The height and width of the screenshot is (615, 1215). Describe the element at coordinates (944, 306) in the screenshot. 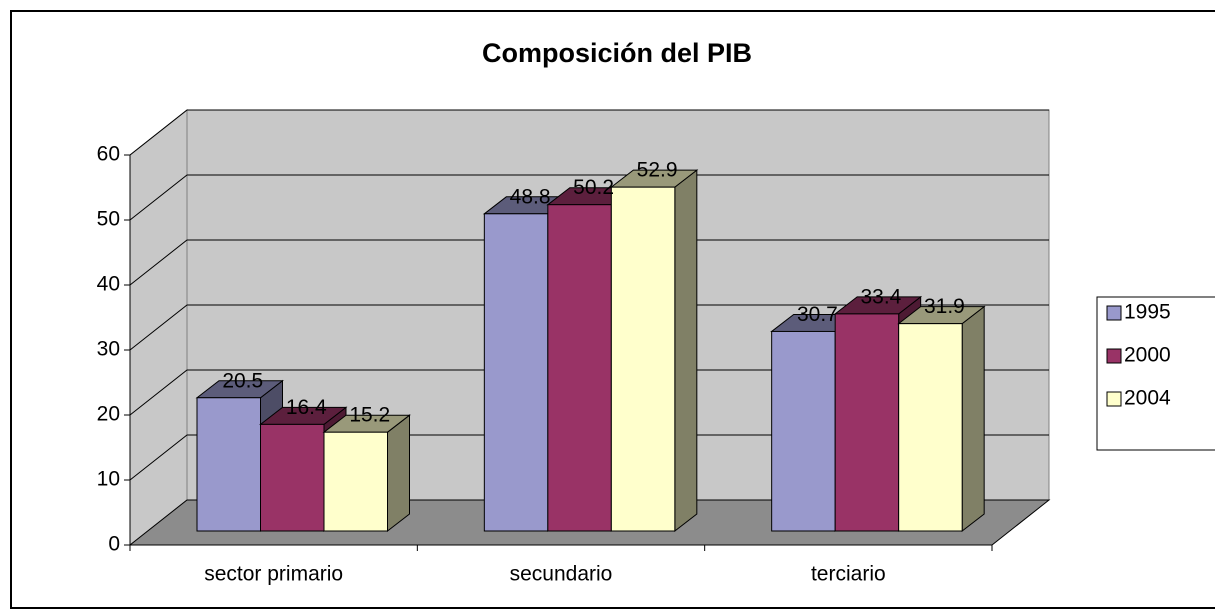

I see `data-label: 31.9` at that location.